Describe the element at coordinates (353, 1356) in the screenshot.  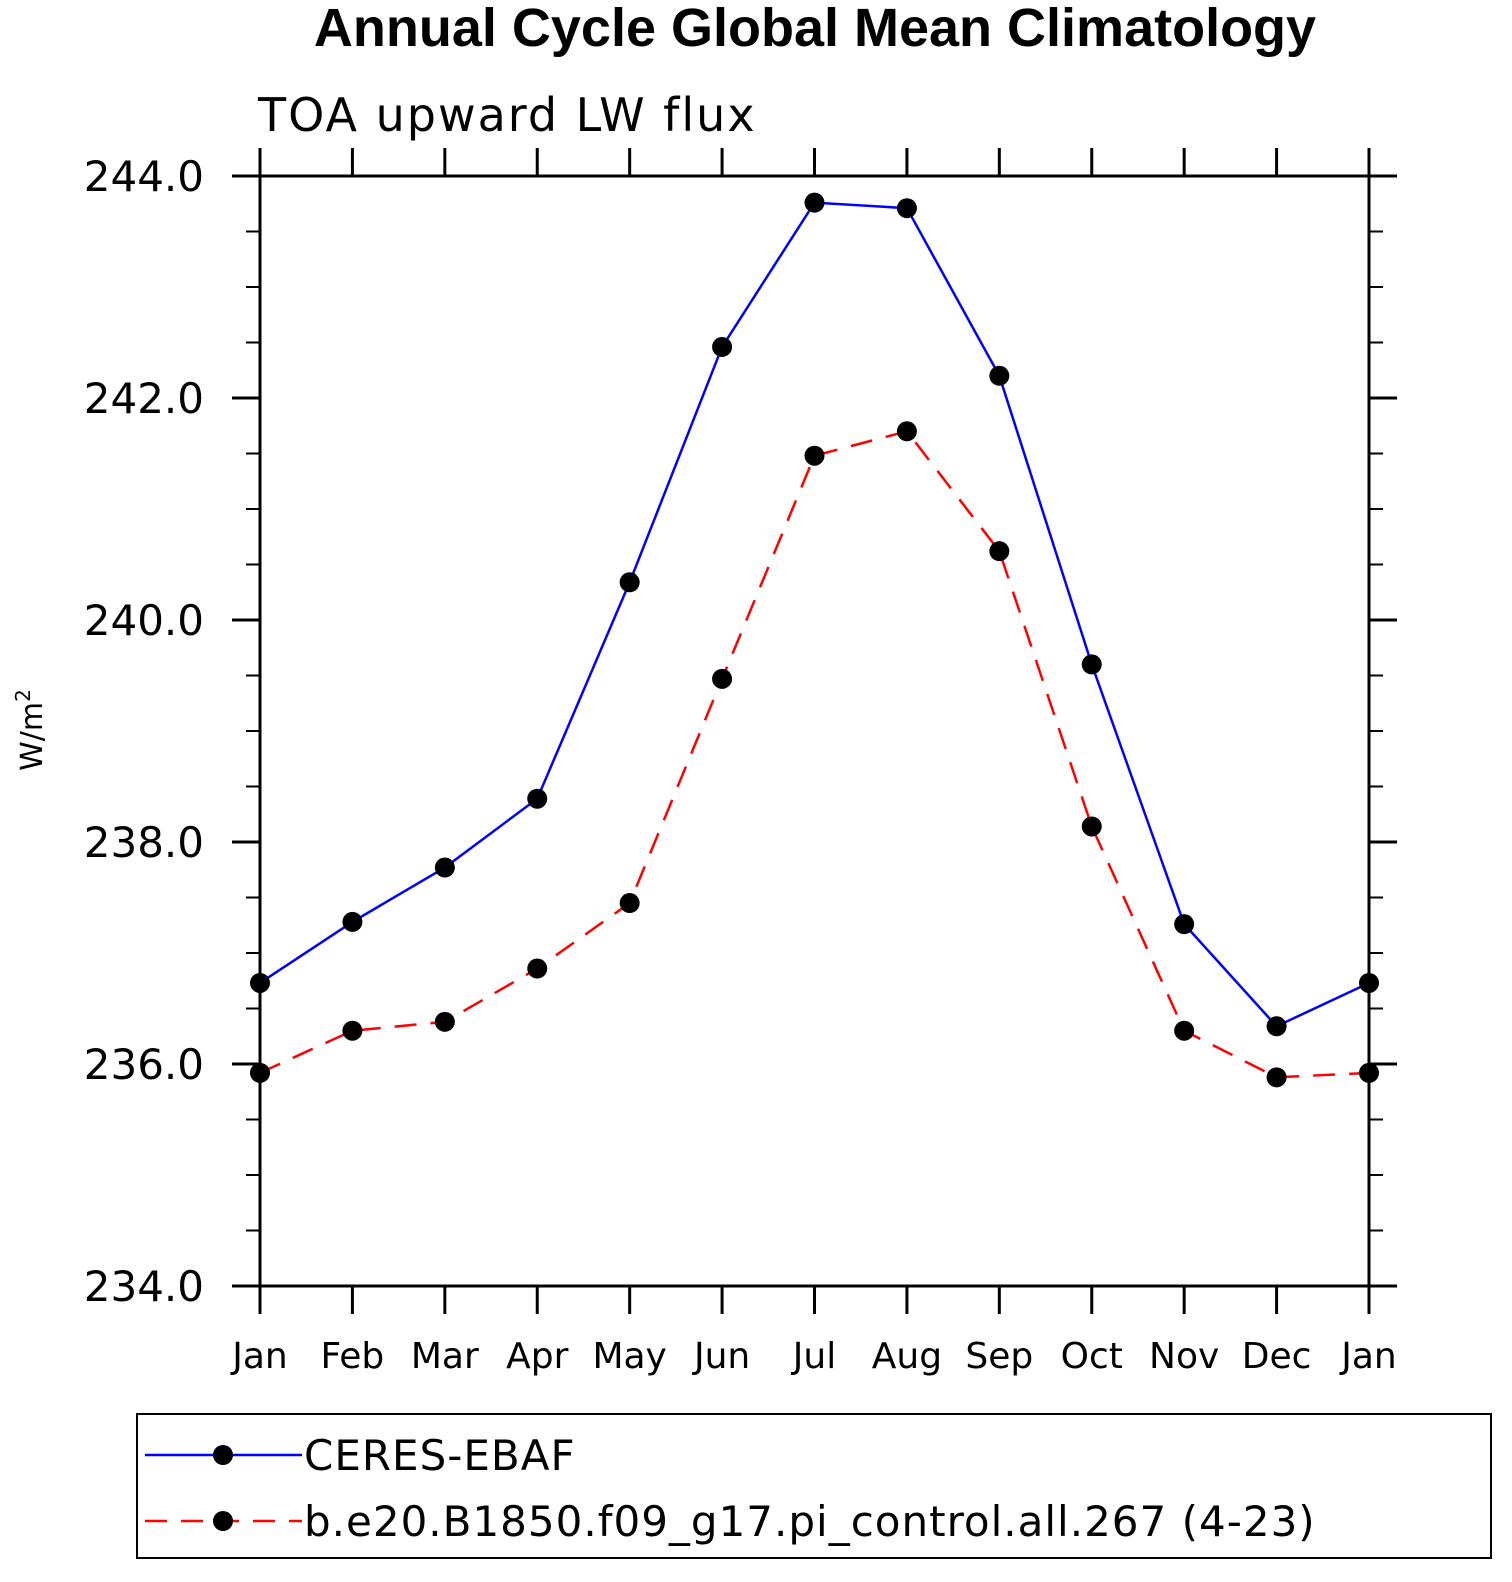
I see `x-tick-label: Feb` at that location.